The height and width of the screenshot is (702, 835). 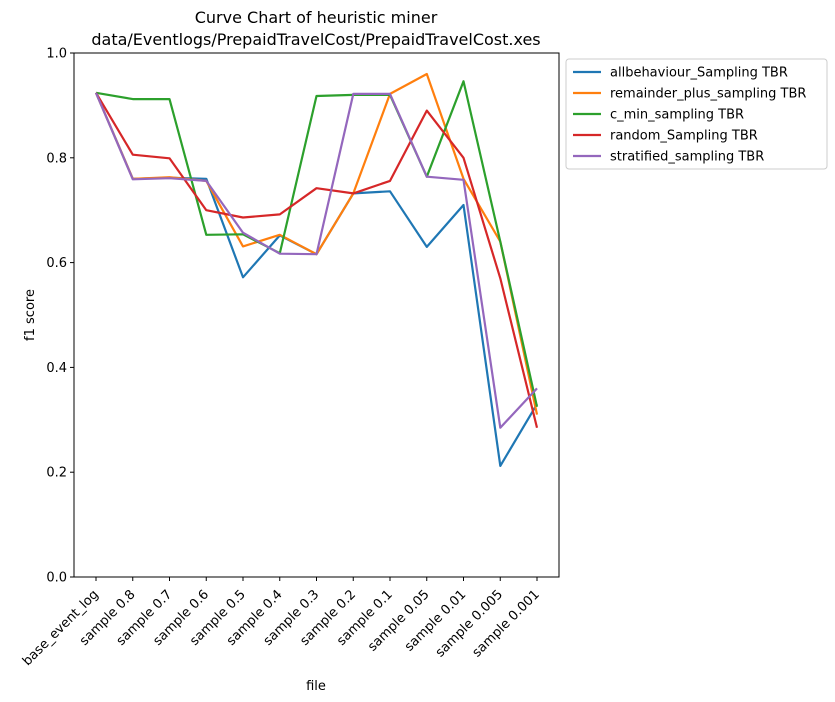 I want to click on legend-label: c_min_sampling TBR, so click(x=677, y=115).